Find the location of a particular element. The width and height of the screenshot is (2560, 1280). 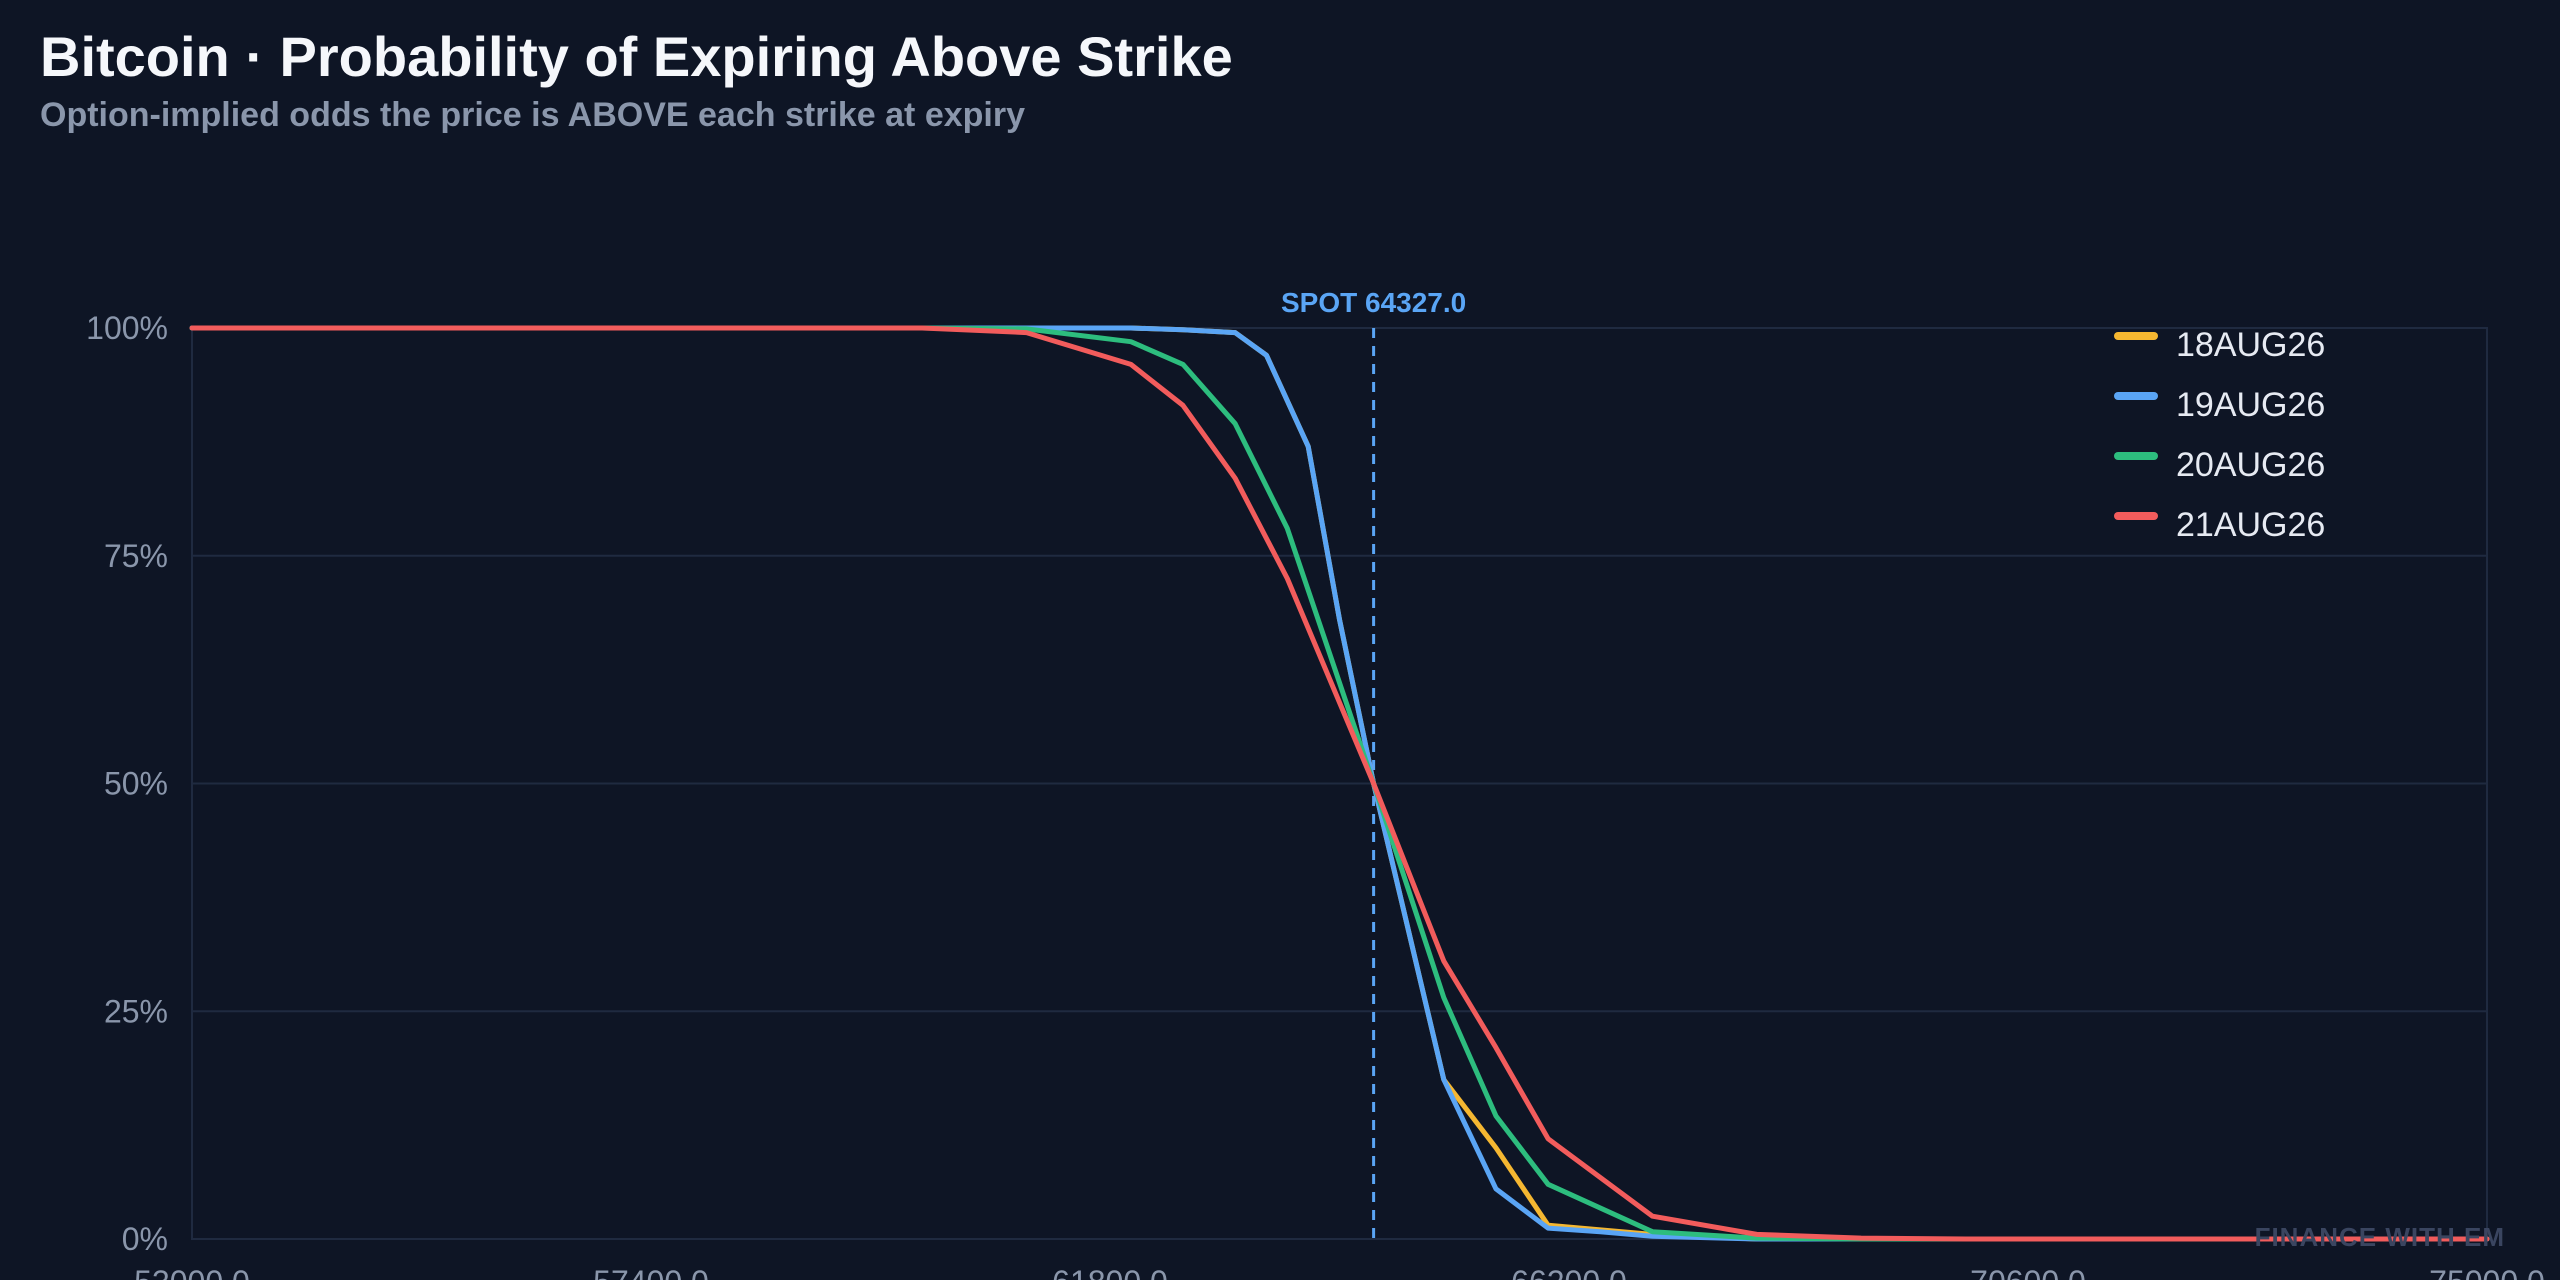

legend-label: 21AUG26 is located at coordinates (2250, 525).